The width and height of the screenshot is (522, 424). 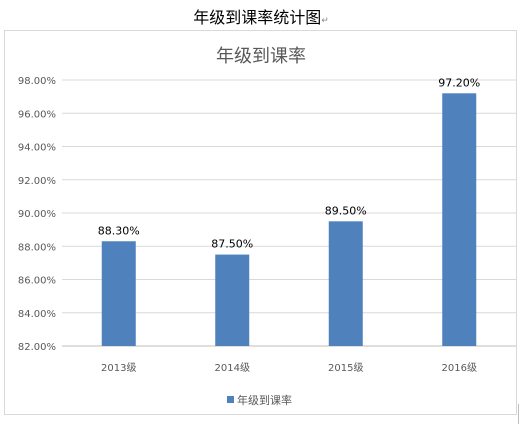 I want to click on page-edge-marker, so click(x=518, y=414).